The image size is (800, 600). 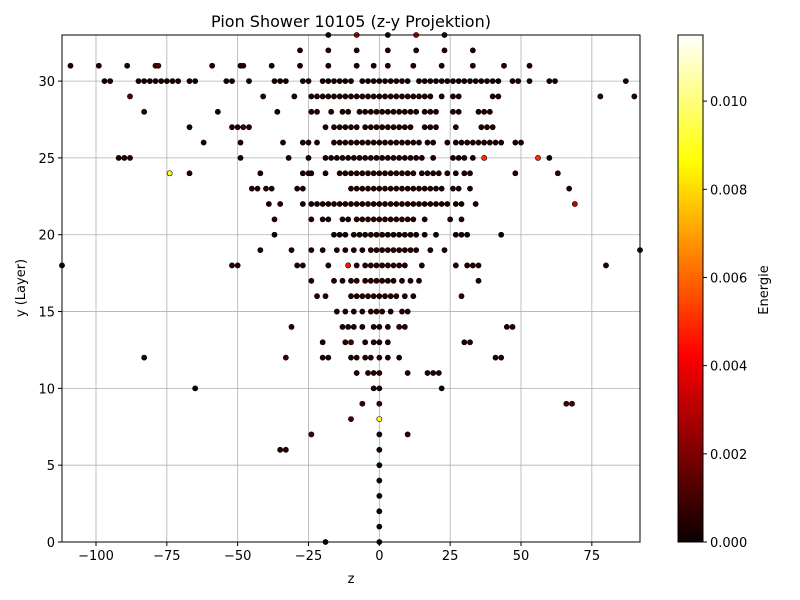 What do you see at coordinates (46, 82) in the screenshot?
I see `y-tick-label: 30` at bounding box center [46, 82].